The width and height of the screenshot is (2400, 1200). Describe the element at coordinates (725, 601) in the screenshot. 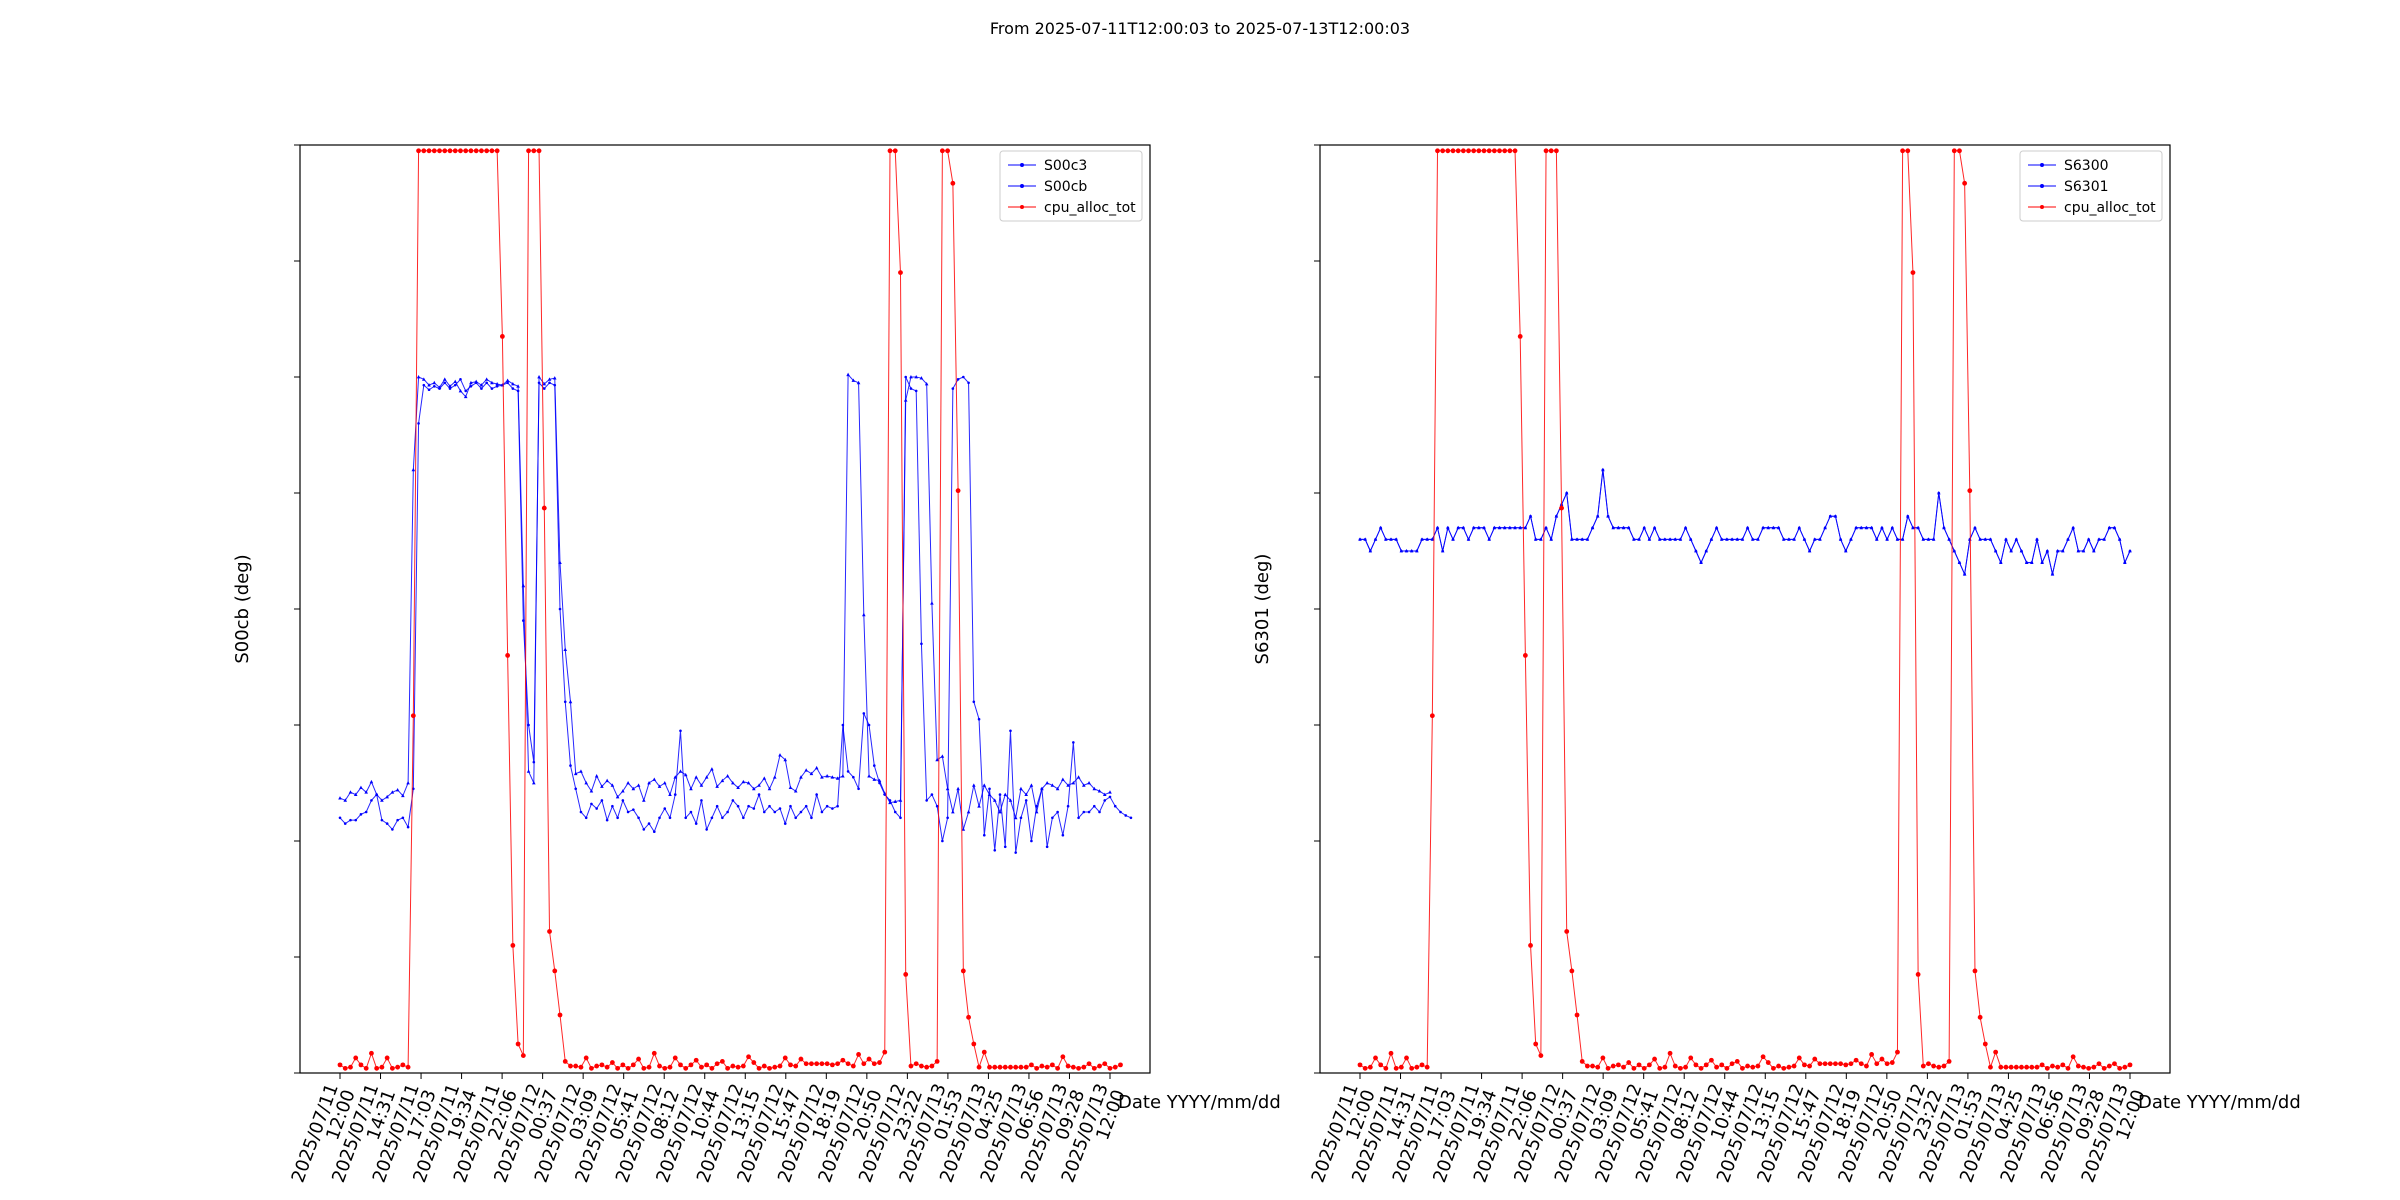

I see `series-line` at that location.